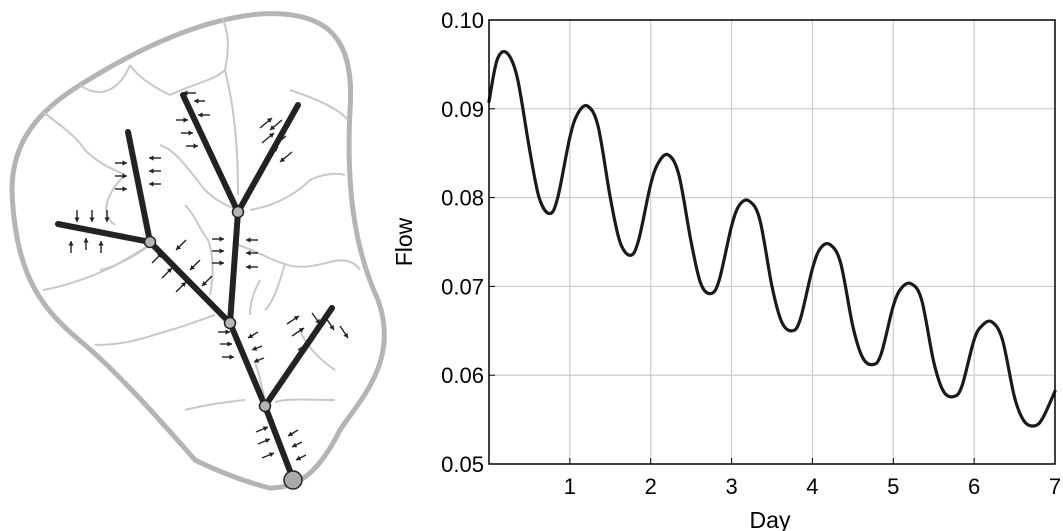  I want to click on y-tick-label: 0.07, so click(462, 286).